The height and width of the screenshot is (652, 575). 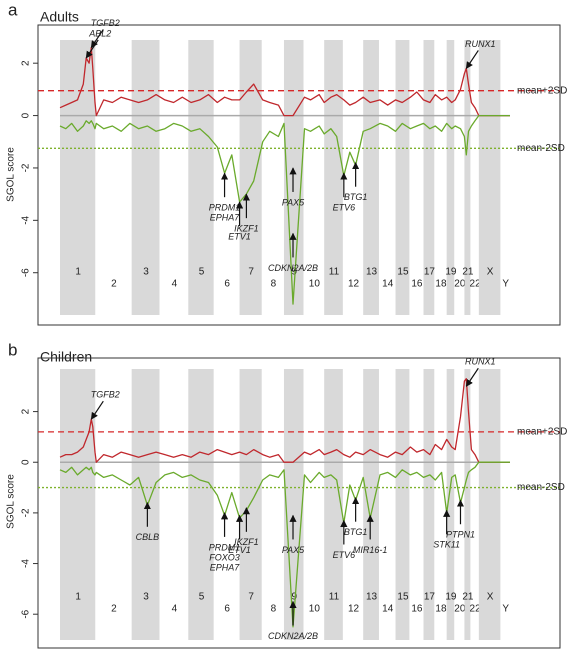 What do you see at coordinates (370, 550) in the screenshot?
I see `annotation-label: MIR16-1` at bounding box center [370, 550].